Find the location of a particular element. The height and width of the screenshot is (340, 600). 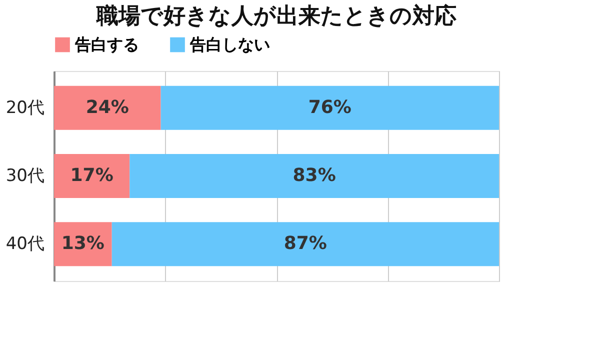

legend-label: 告白する is located at coordinates (106, 44).